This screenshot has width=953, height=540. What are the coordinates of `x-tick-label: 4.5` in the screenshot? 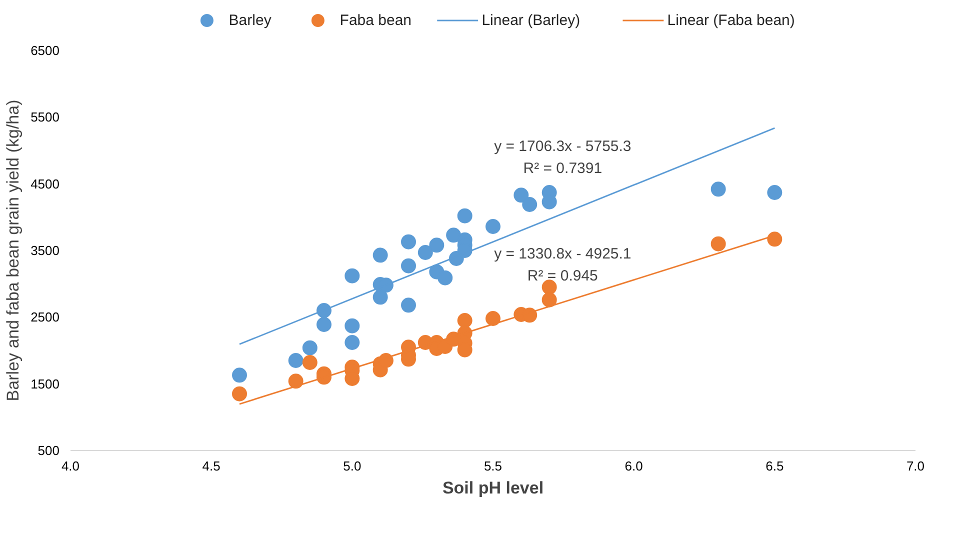 It's located at (211, 466).